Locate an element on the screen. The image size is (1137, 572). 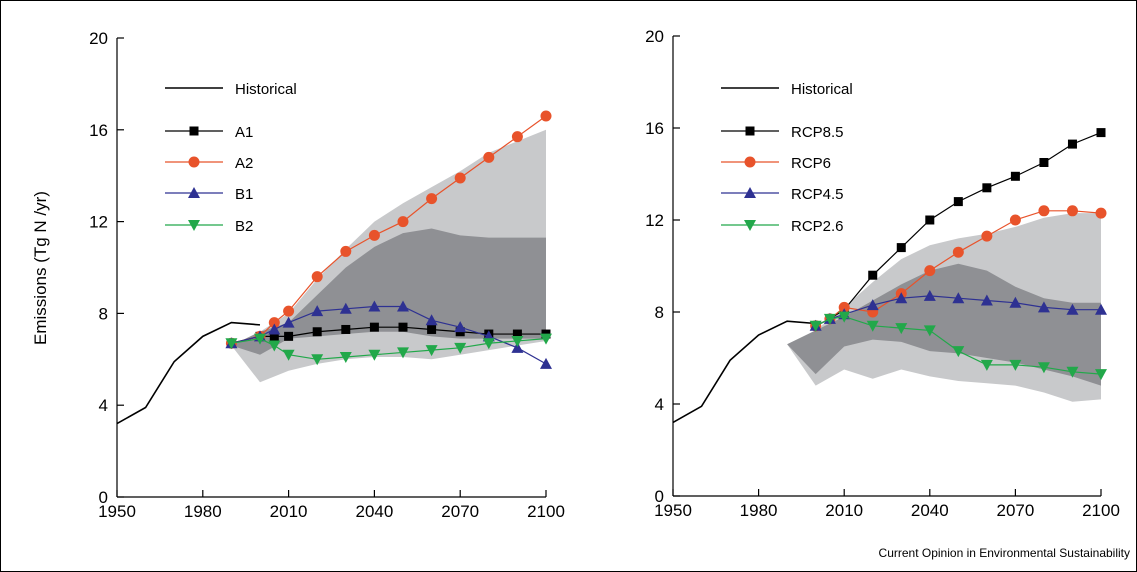
left-y-tick-label: 12 is located at coordinates (98, 222).